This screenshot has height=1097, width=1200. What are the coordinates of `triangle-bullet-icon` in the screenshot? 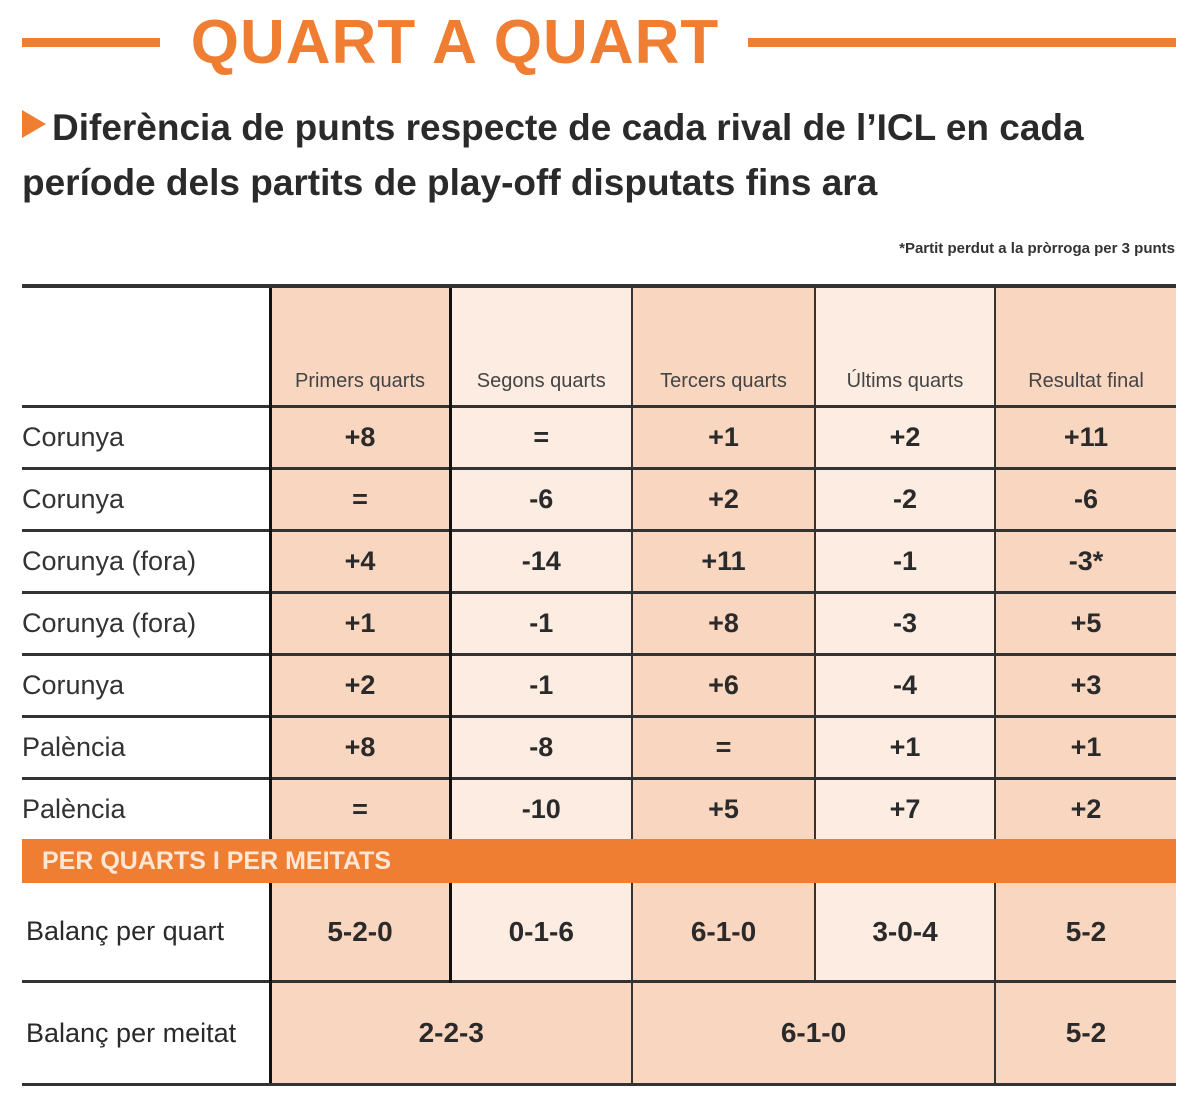 It's located at (34, 124).